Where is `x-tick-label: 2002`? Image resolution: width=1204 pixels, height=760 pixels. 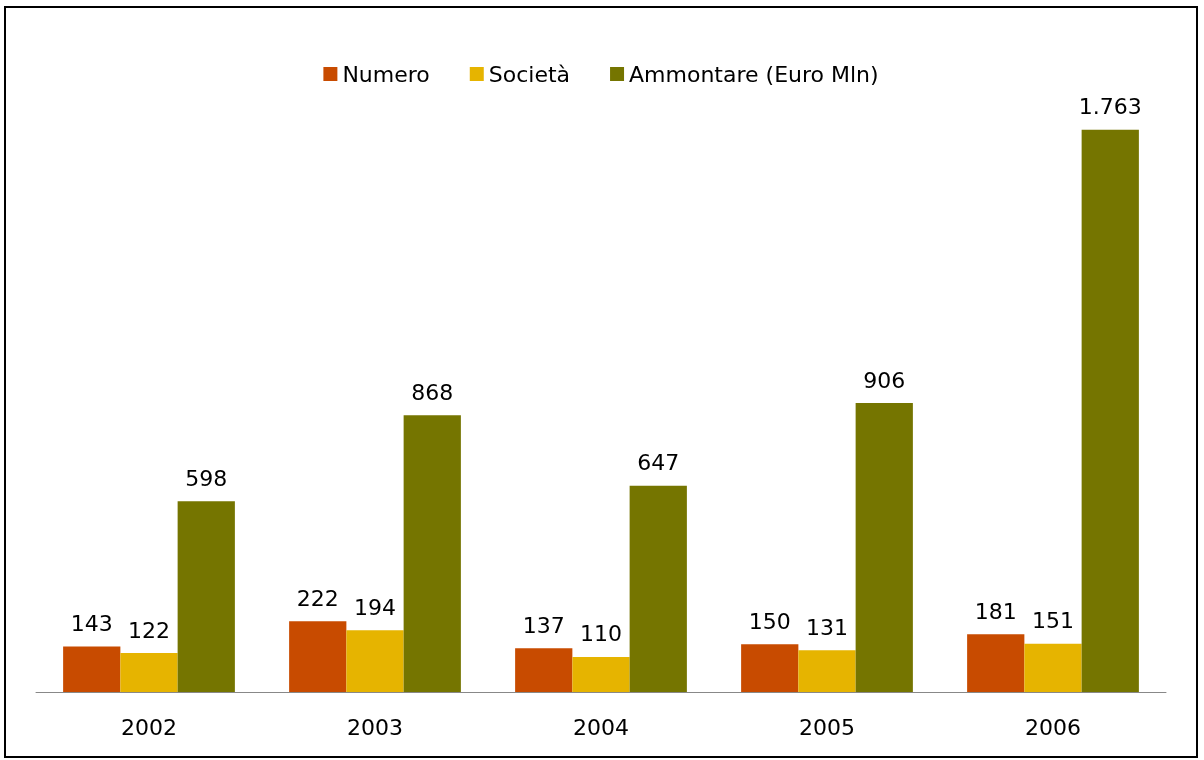 x-tick-label: 2002 is located at coordinates (149, 727).